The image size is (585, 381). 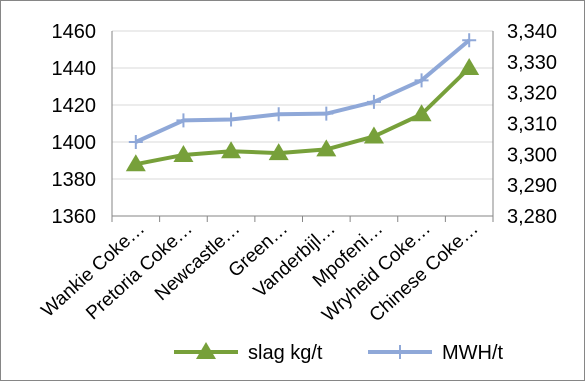 I want to click on y-left-tick-label: 1360, so click(x=74, y=217).